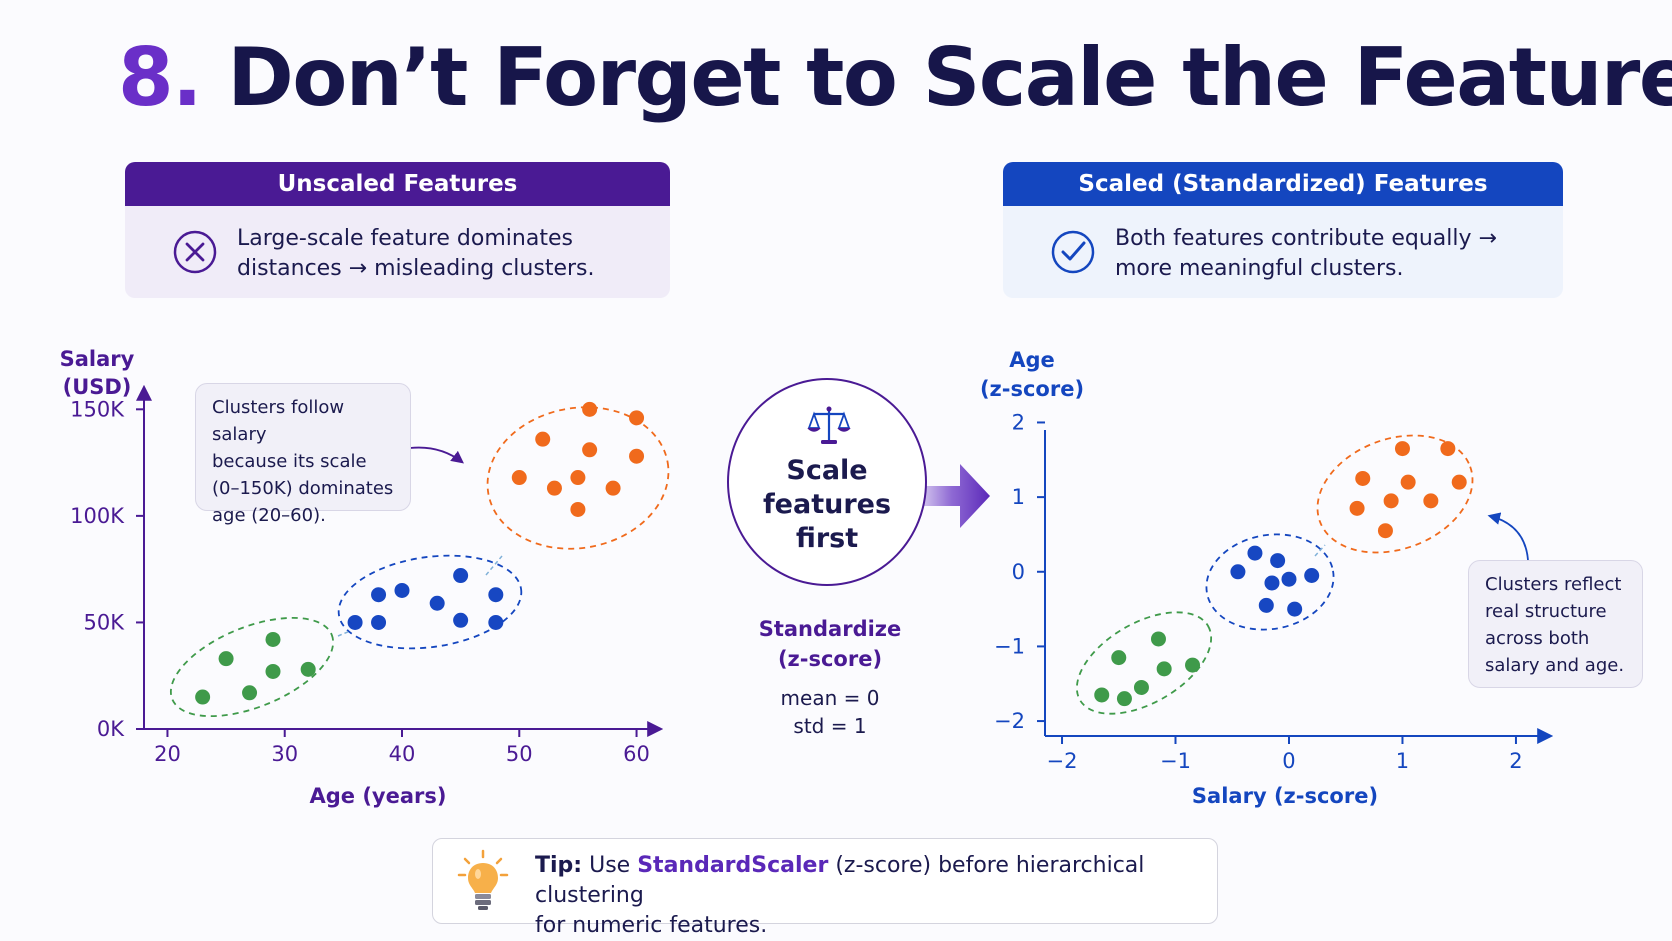  I want to click on left-callout-arrow, so click(436, 455).